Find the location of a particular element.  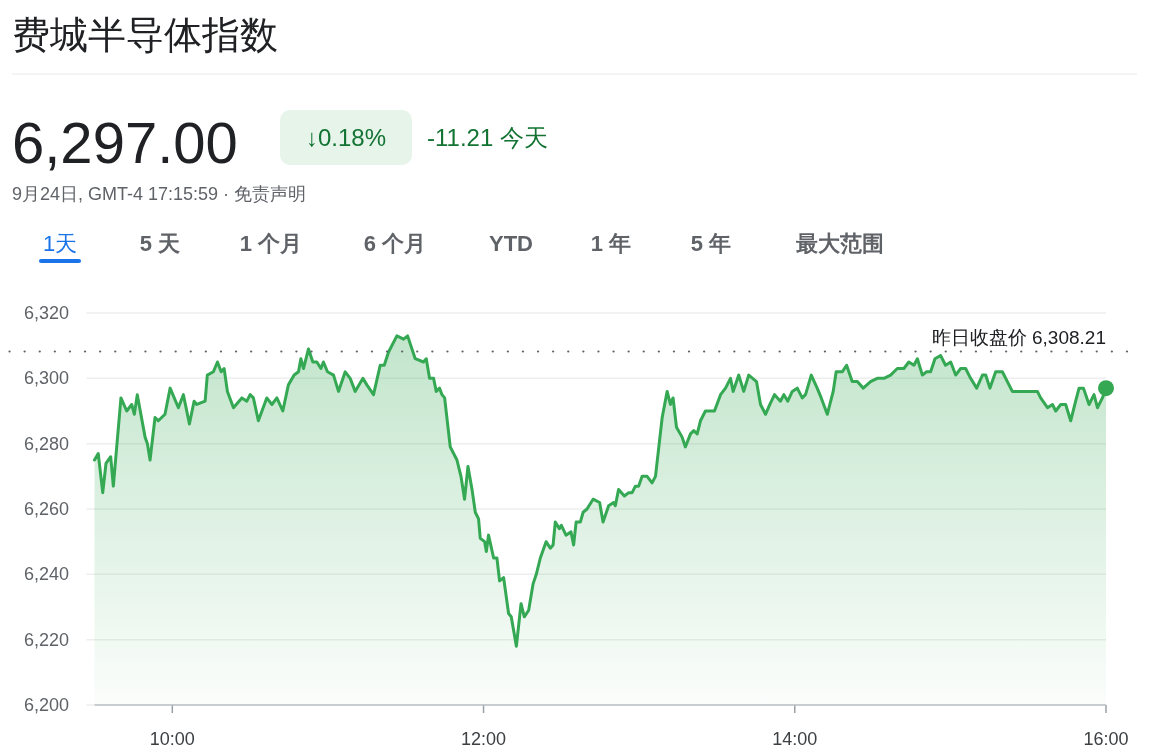

x-tick-label: 10:00 is located at coordinates (172, 739).